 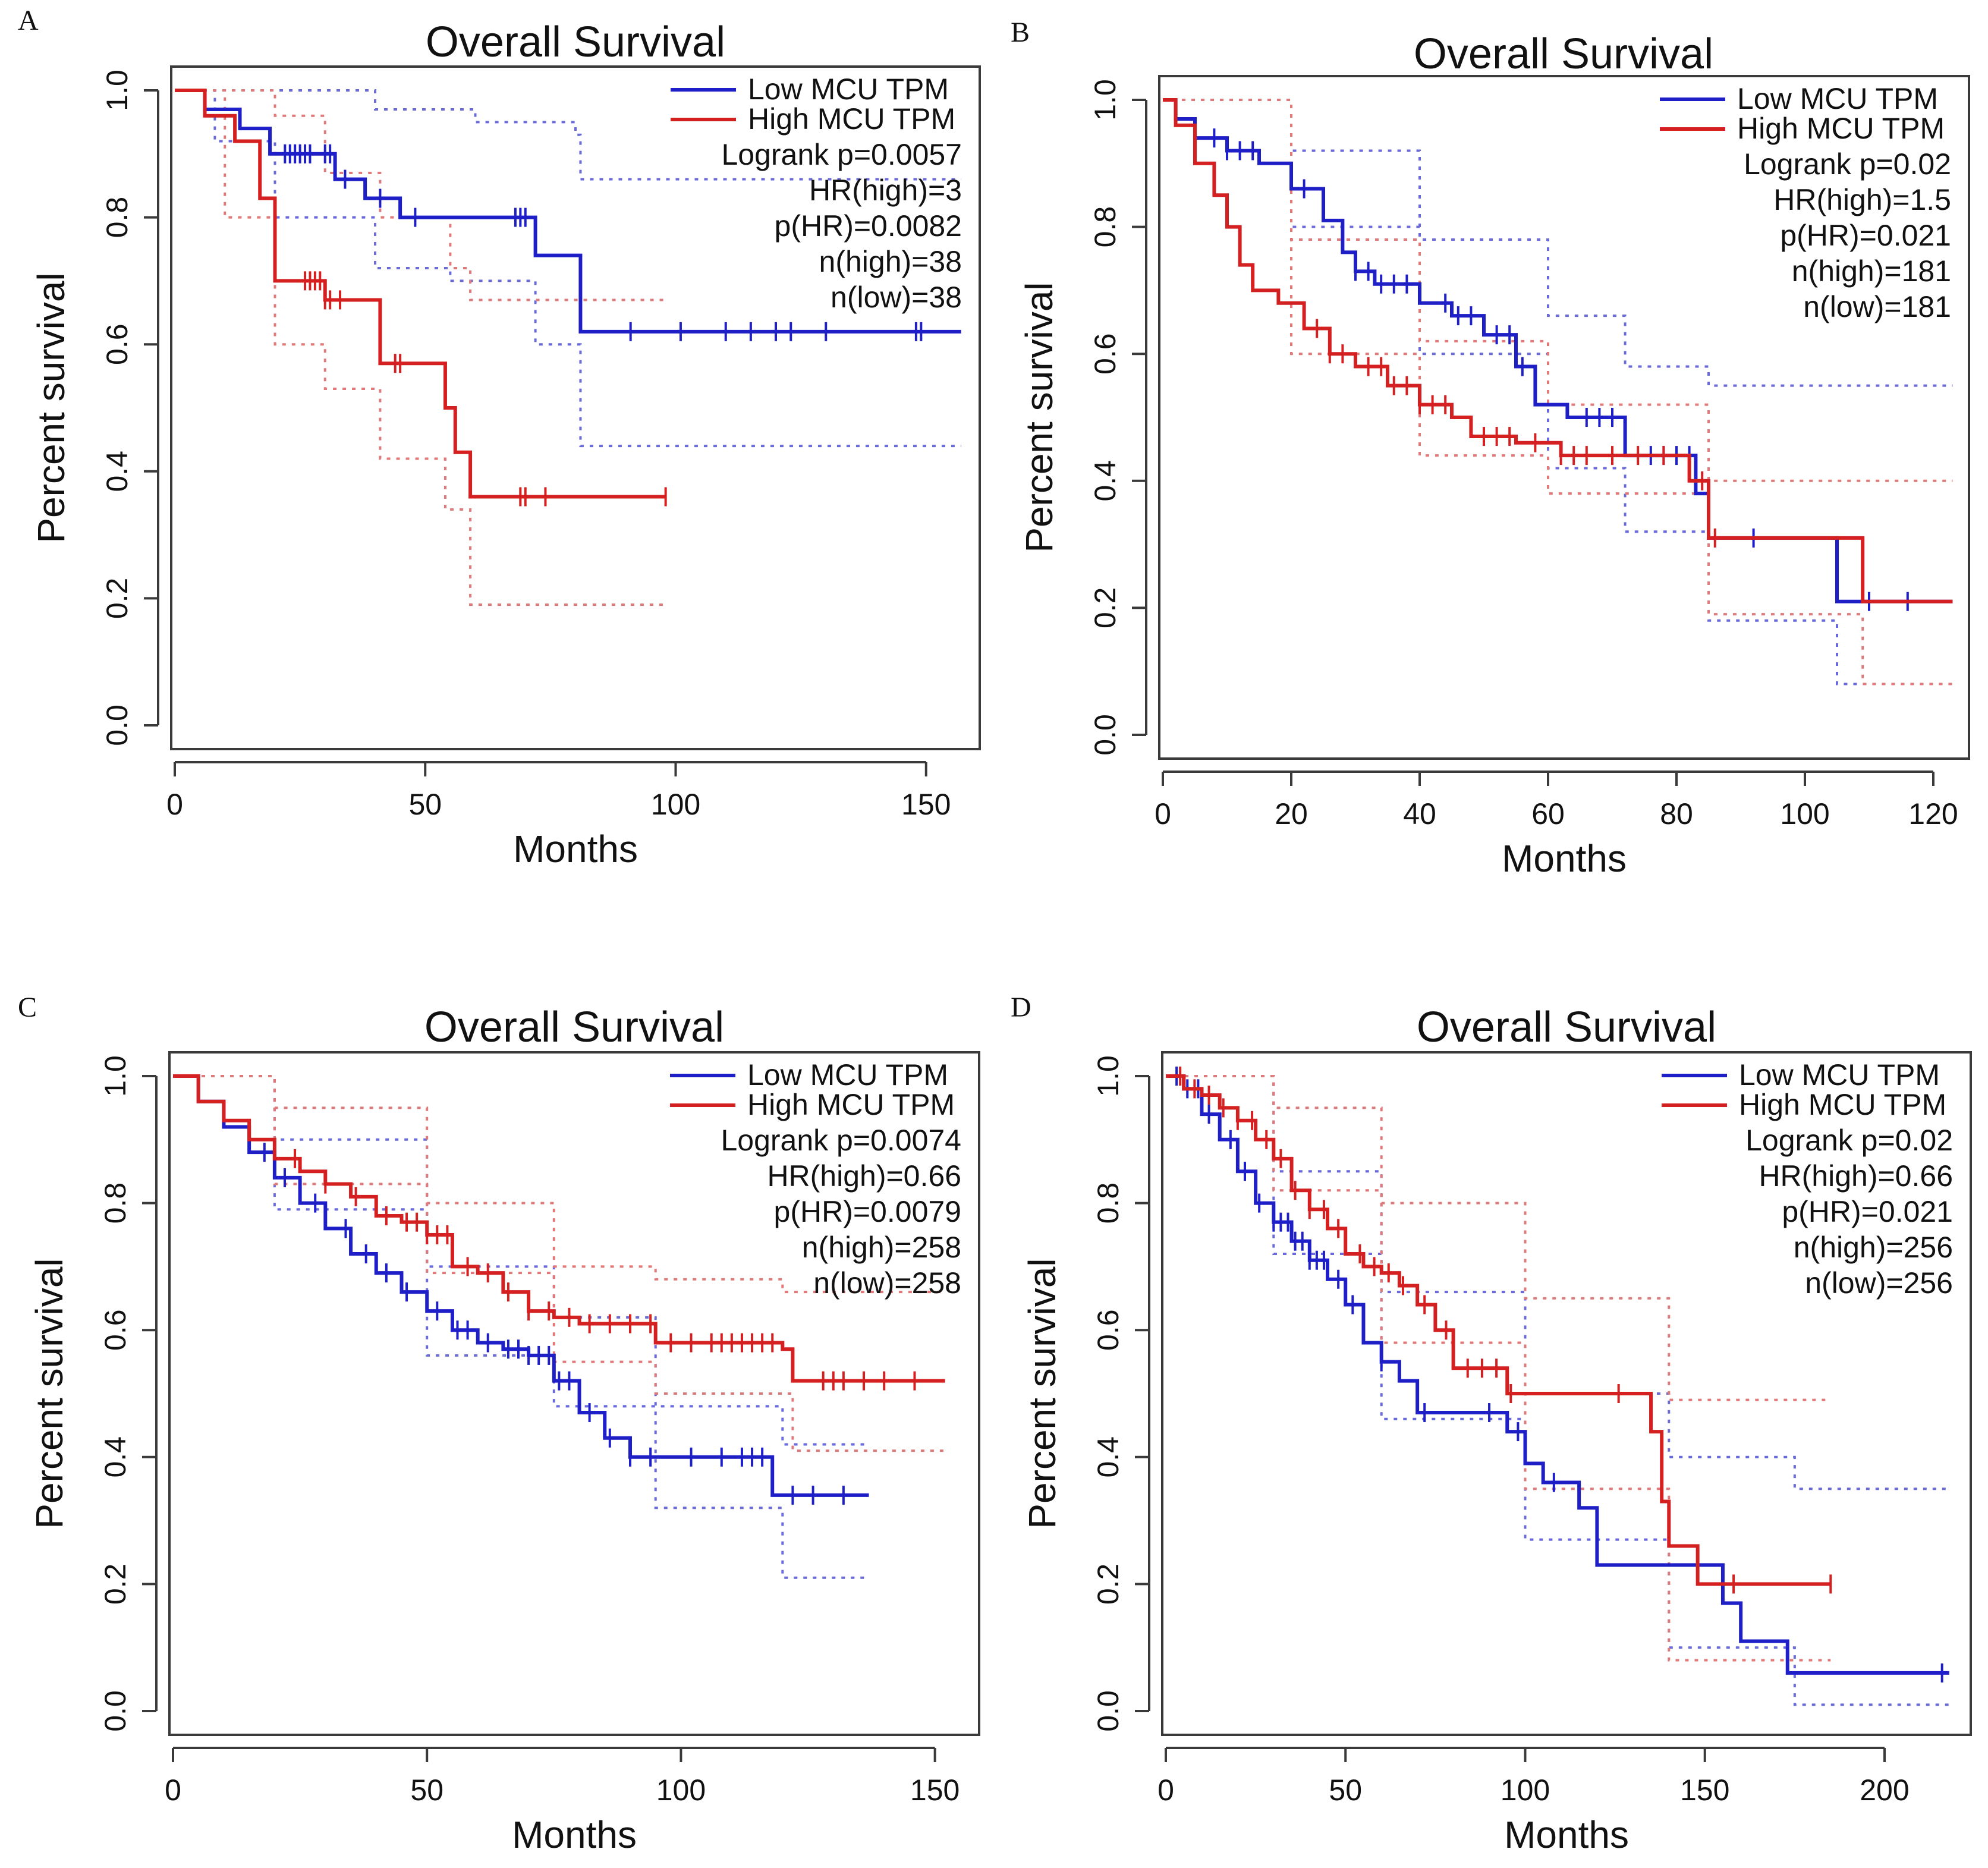 What do you see at coordinates (890, 261) in the screenshot?
I see `legend-stat: n(high)=38` at bounding box center [890, 261].